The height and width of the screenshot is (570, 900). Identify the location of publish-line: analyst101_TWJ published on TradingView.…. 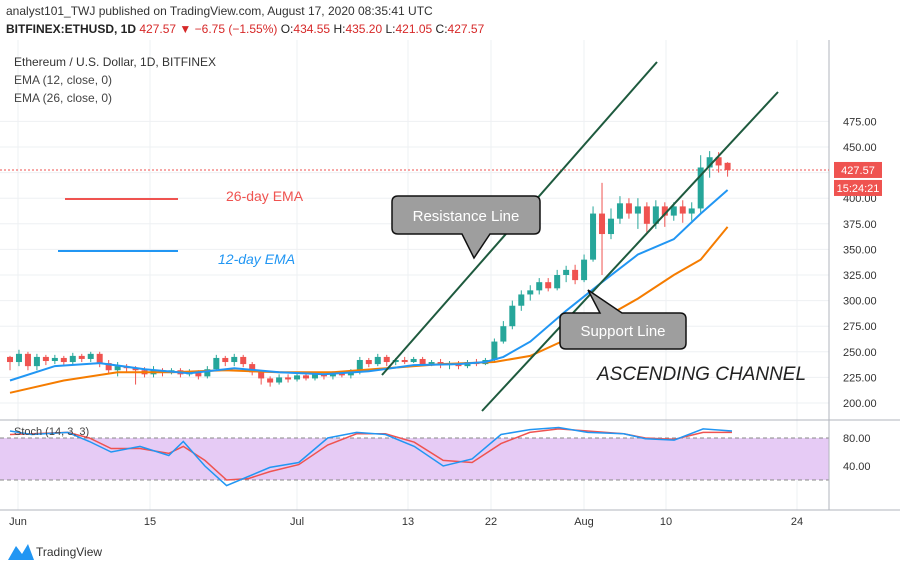
(219, 11).